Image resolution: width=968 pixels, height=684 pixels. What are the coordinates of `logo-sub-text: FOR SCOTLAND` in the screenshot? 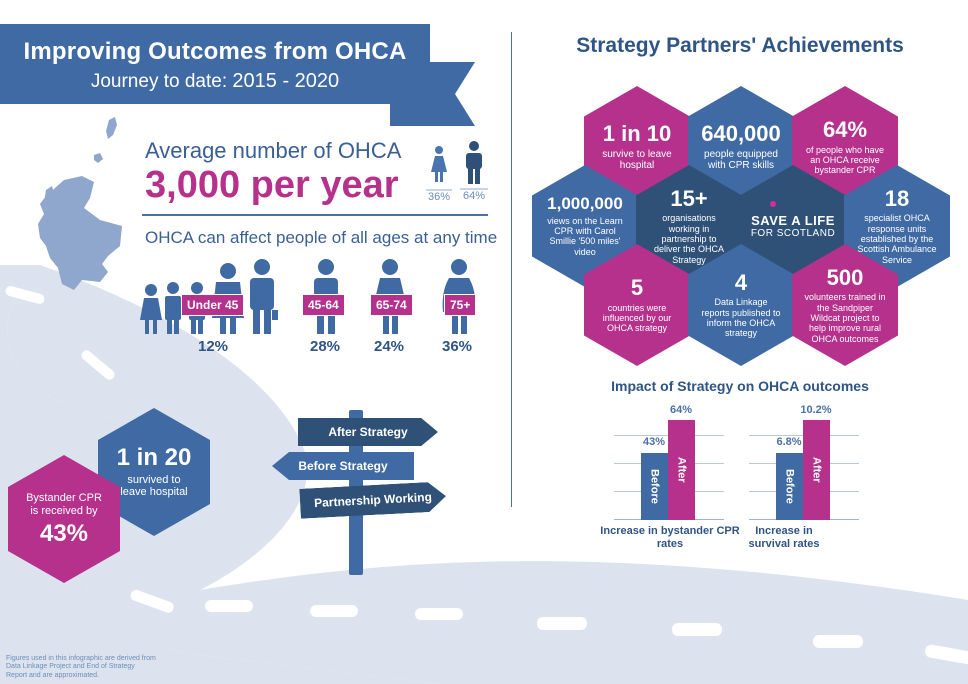 It's located at (793, 233).